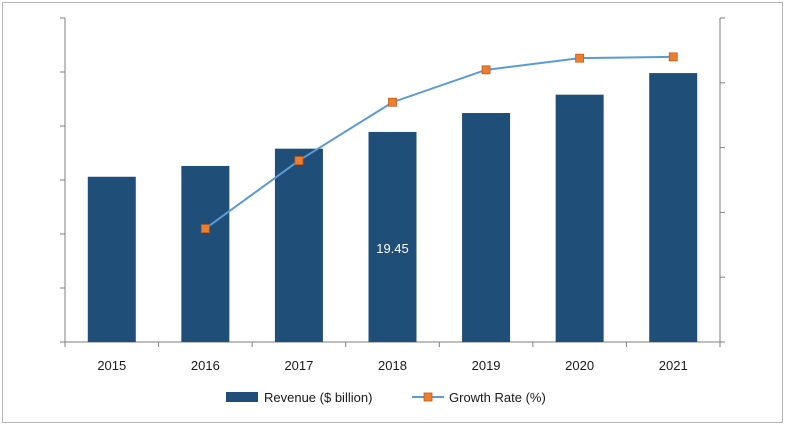 The width and height of the screenshot is (800, 444). I want to click on legend-growth-marker, so click(428, 397).